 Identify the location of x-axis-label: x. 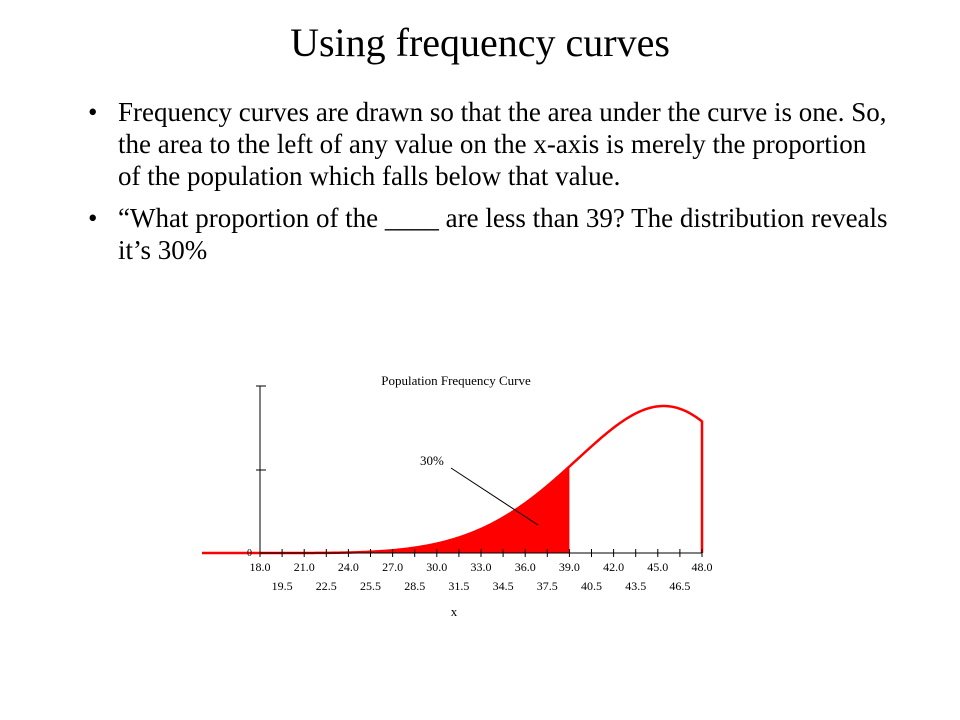
(454, 611).